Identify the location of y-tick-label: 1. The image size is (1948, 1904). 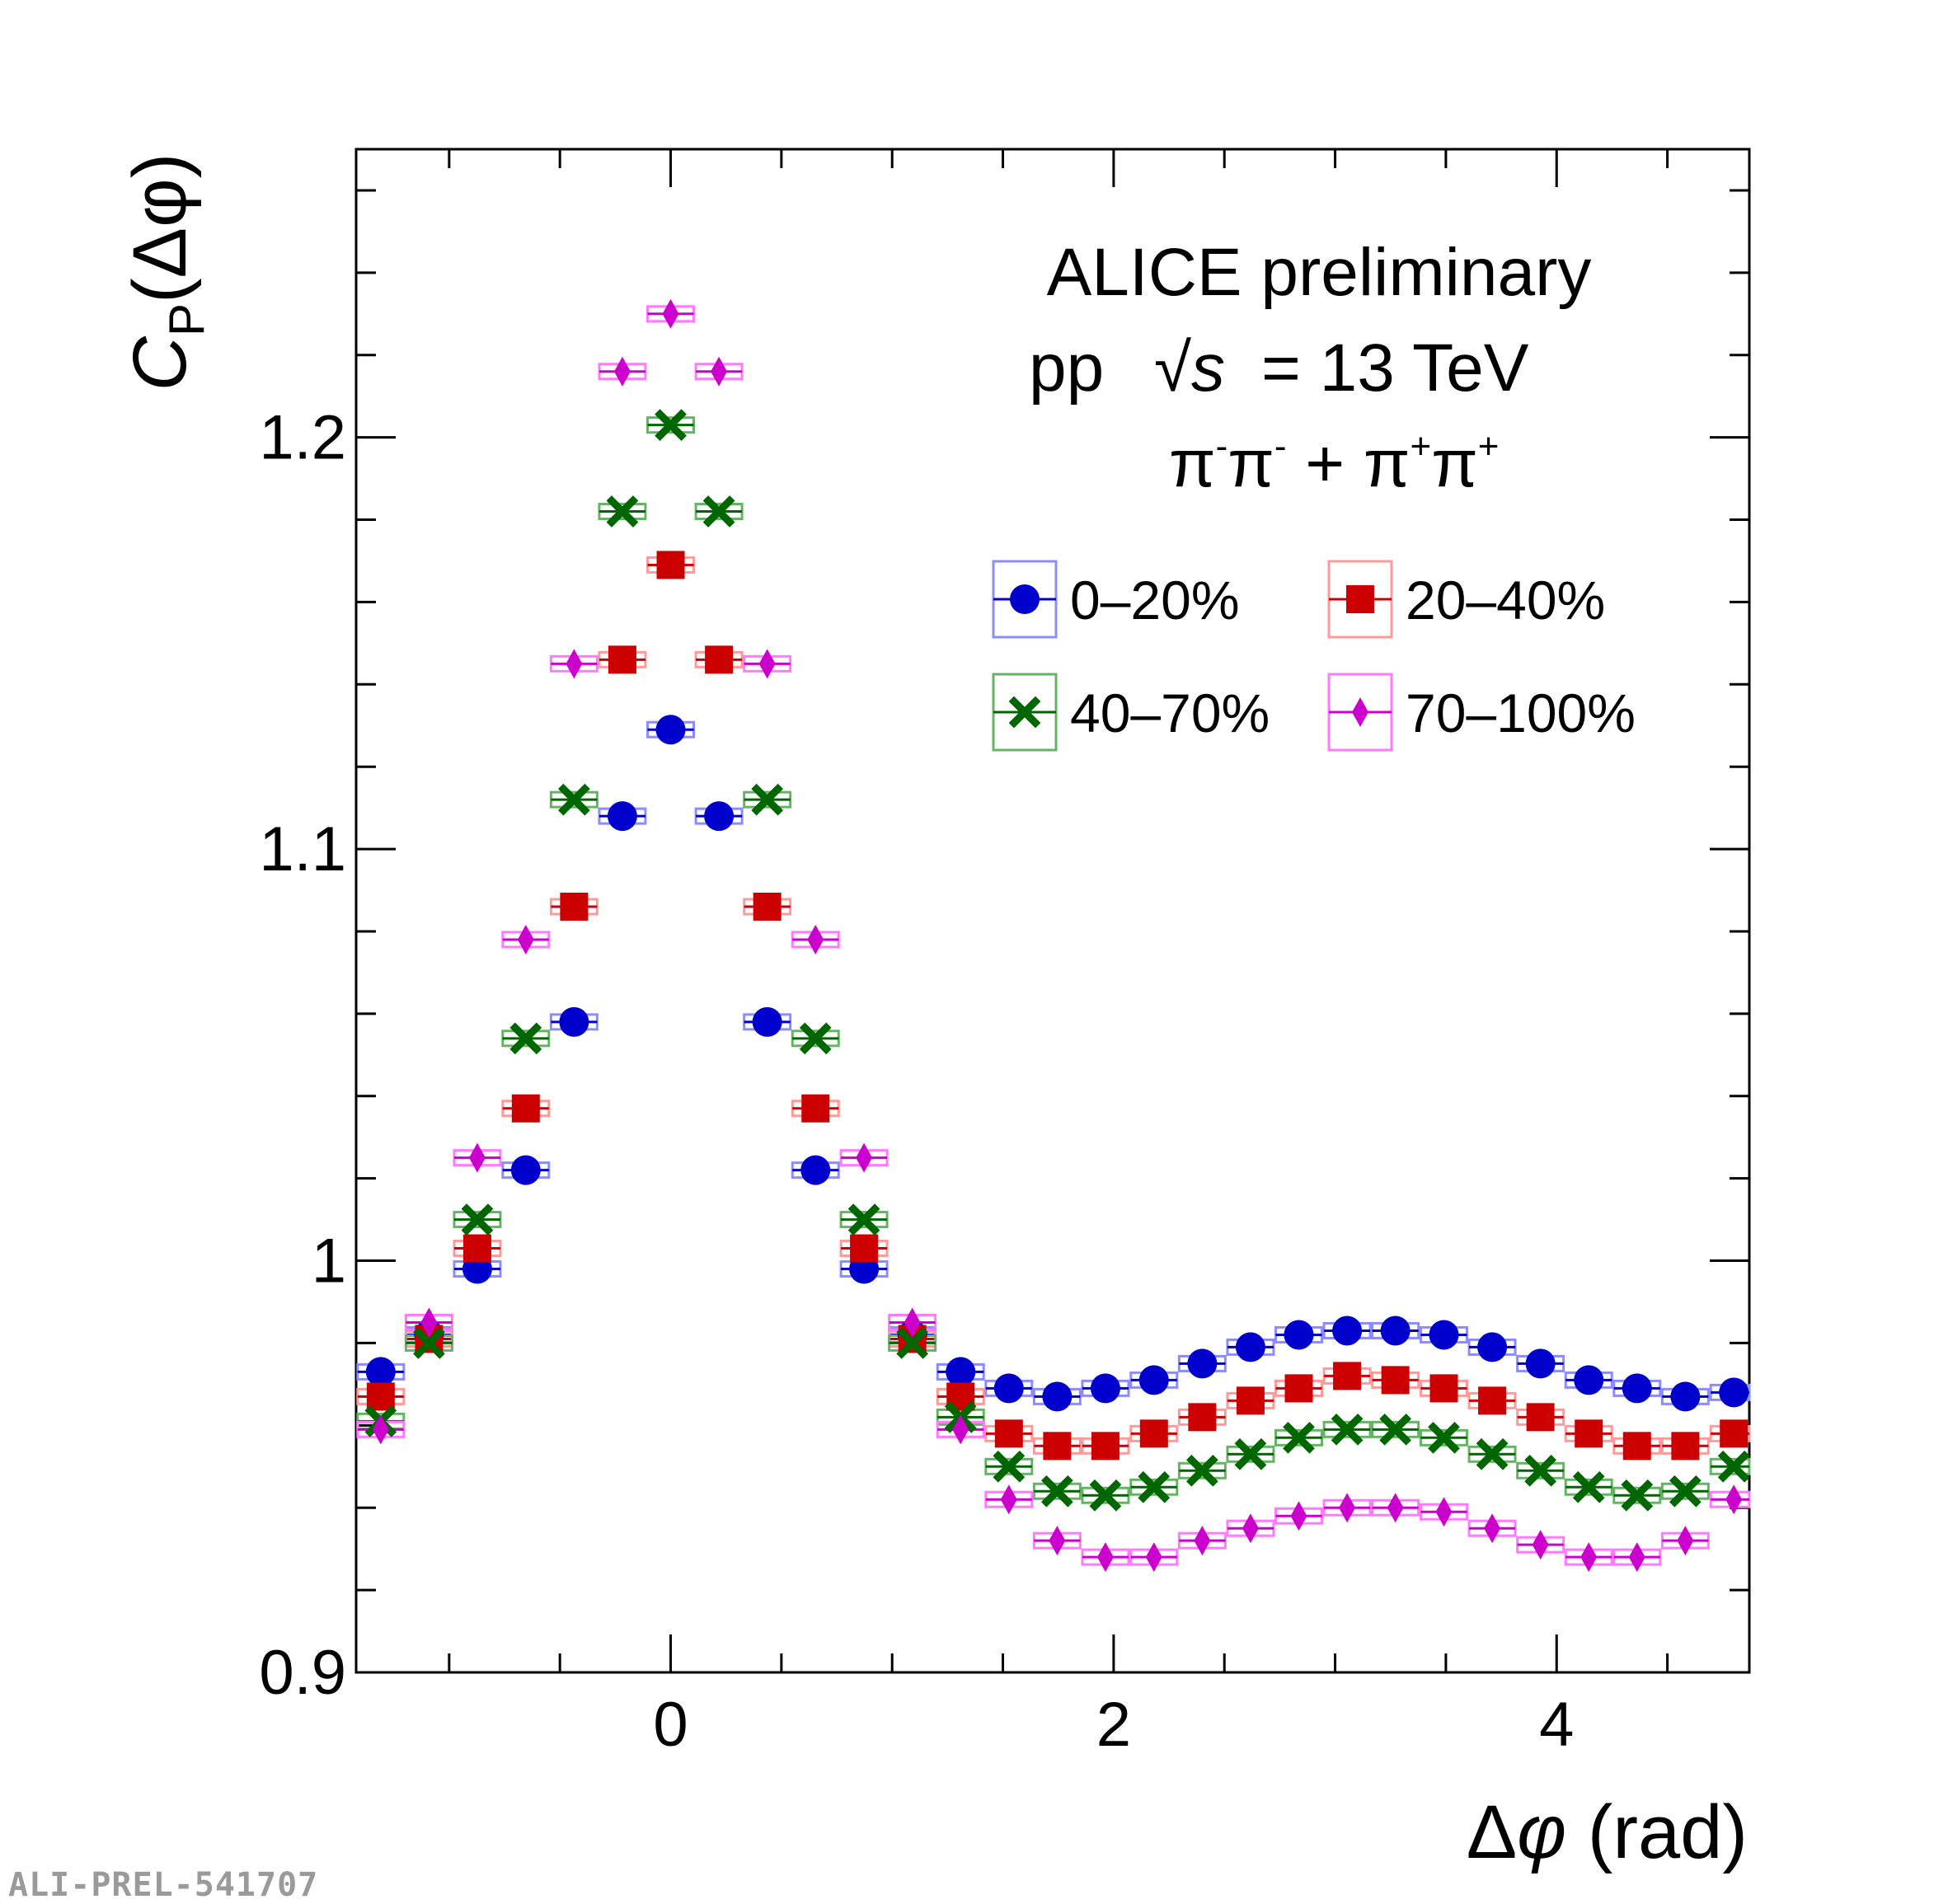
(329, 1261).